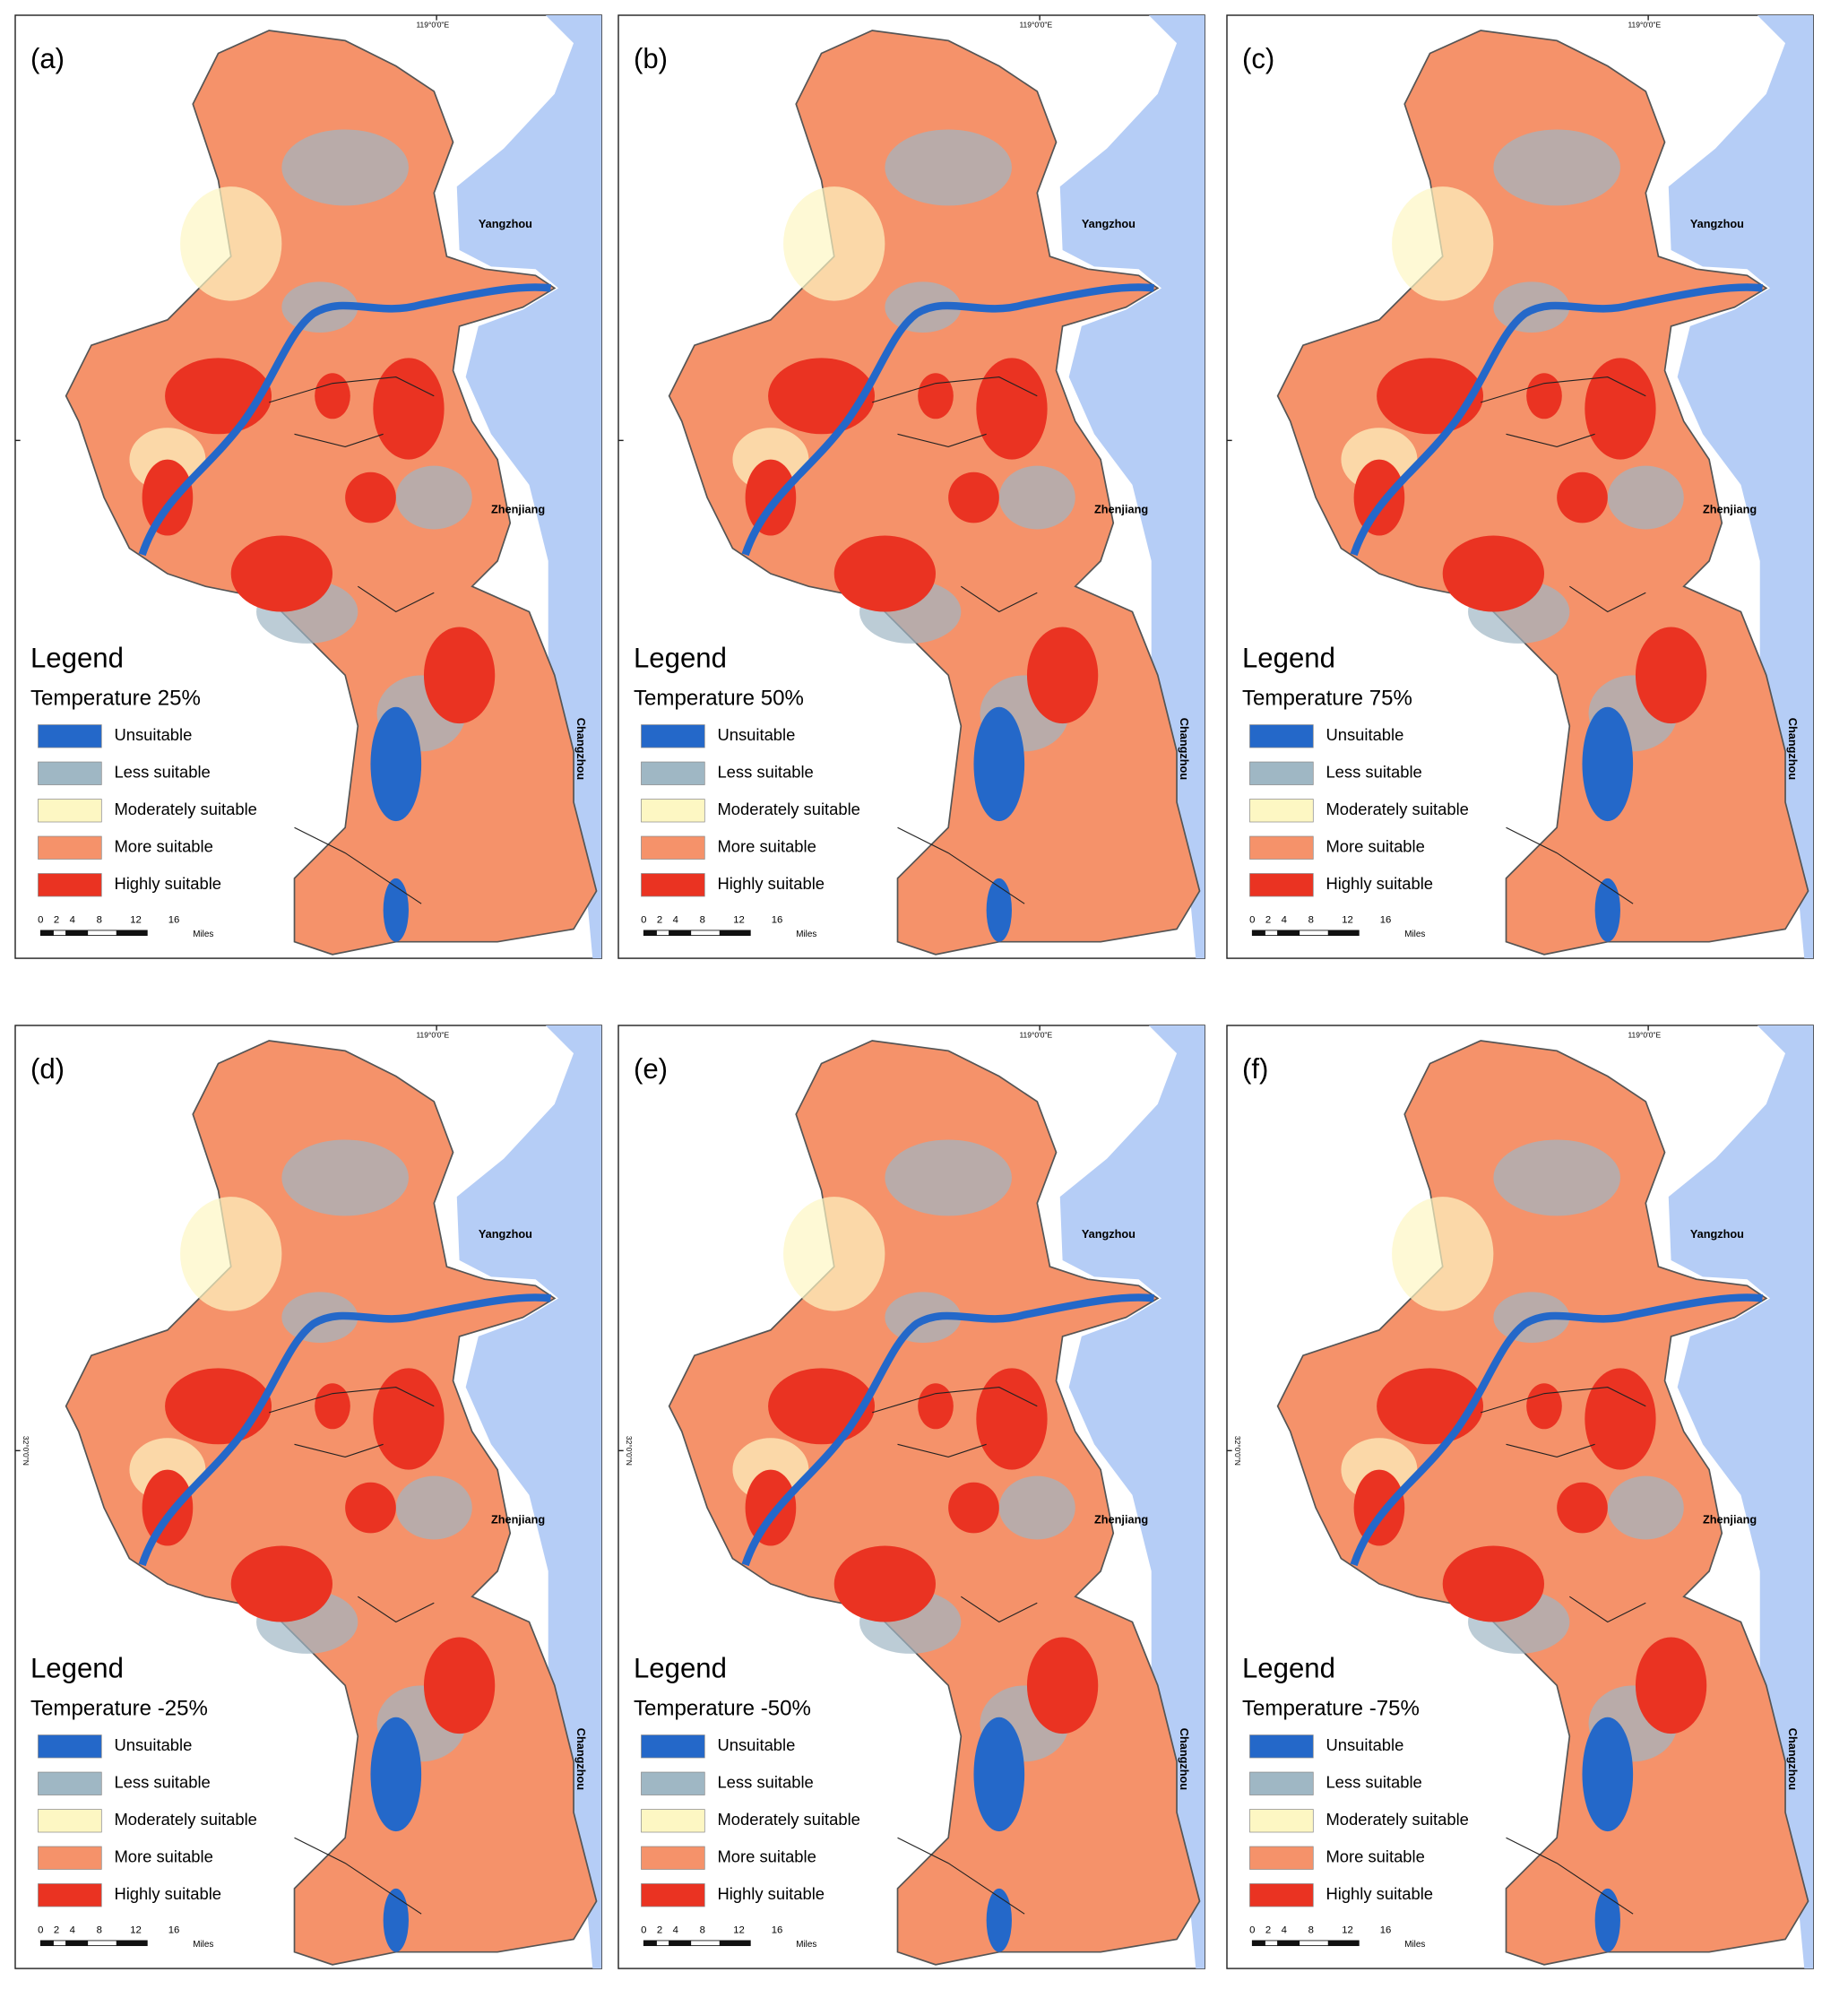 The height and width of the screenshot is (1998, 1848). What do you see at coordinates (719, 699) in the screenshot?
I see `legend-scenario: Temperature 50%` at bounding box center [719, 699].